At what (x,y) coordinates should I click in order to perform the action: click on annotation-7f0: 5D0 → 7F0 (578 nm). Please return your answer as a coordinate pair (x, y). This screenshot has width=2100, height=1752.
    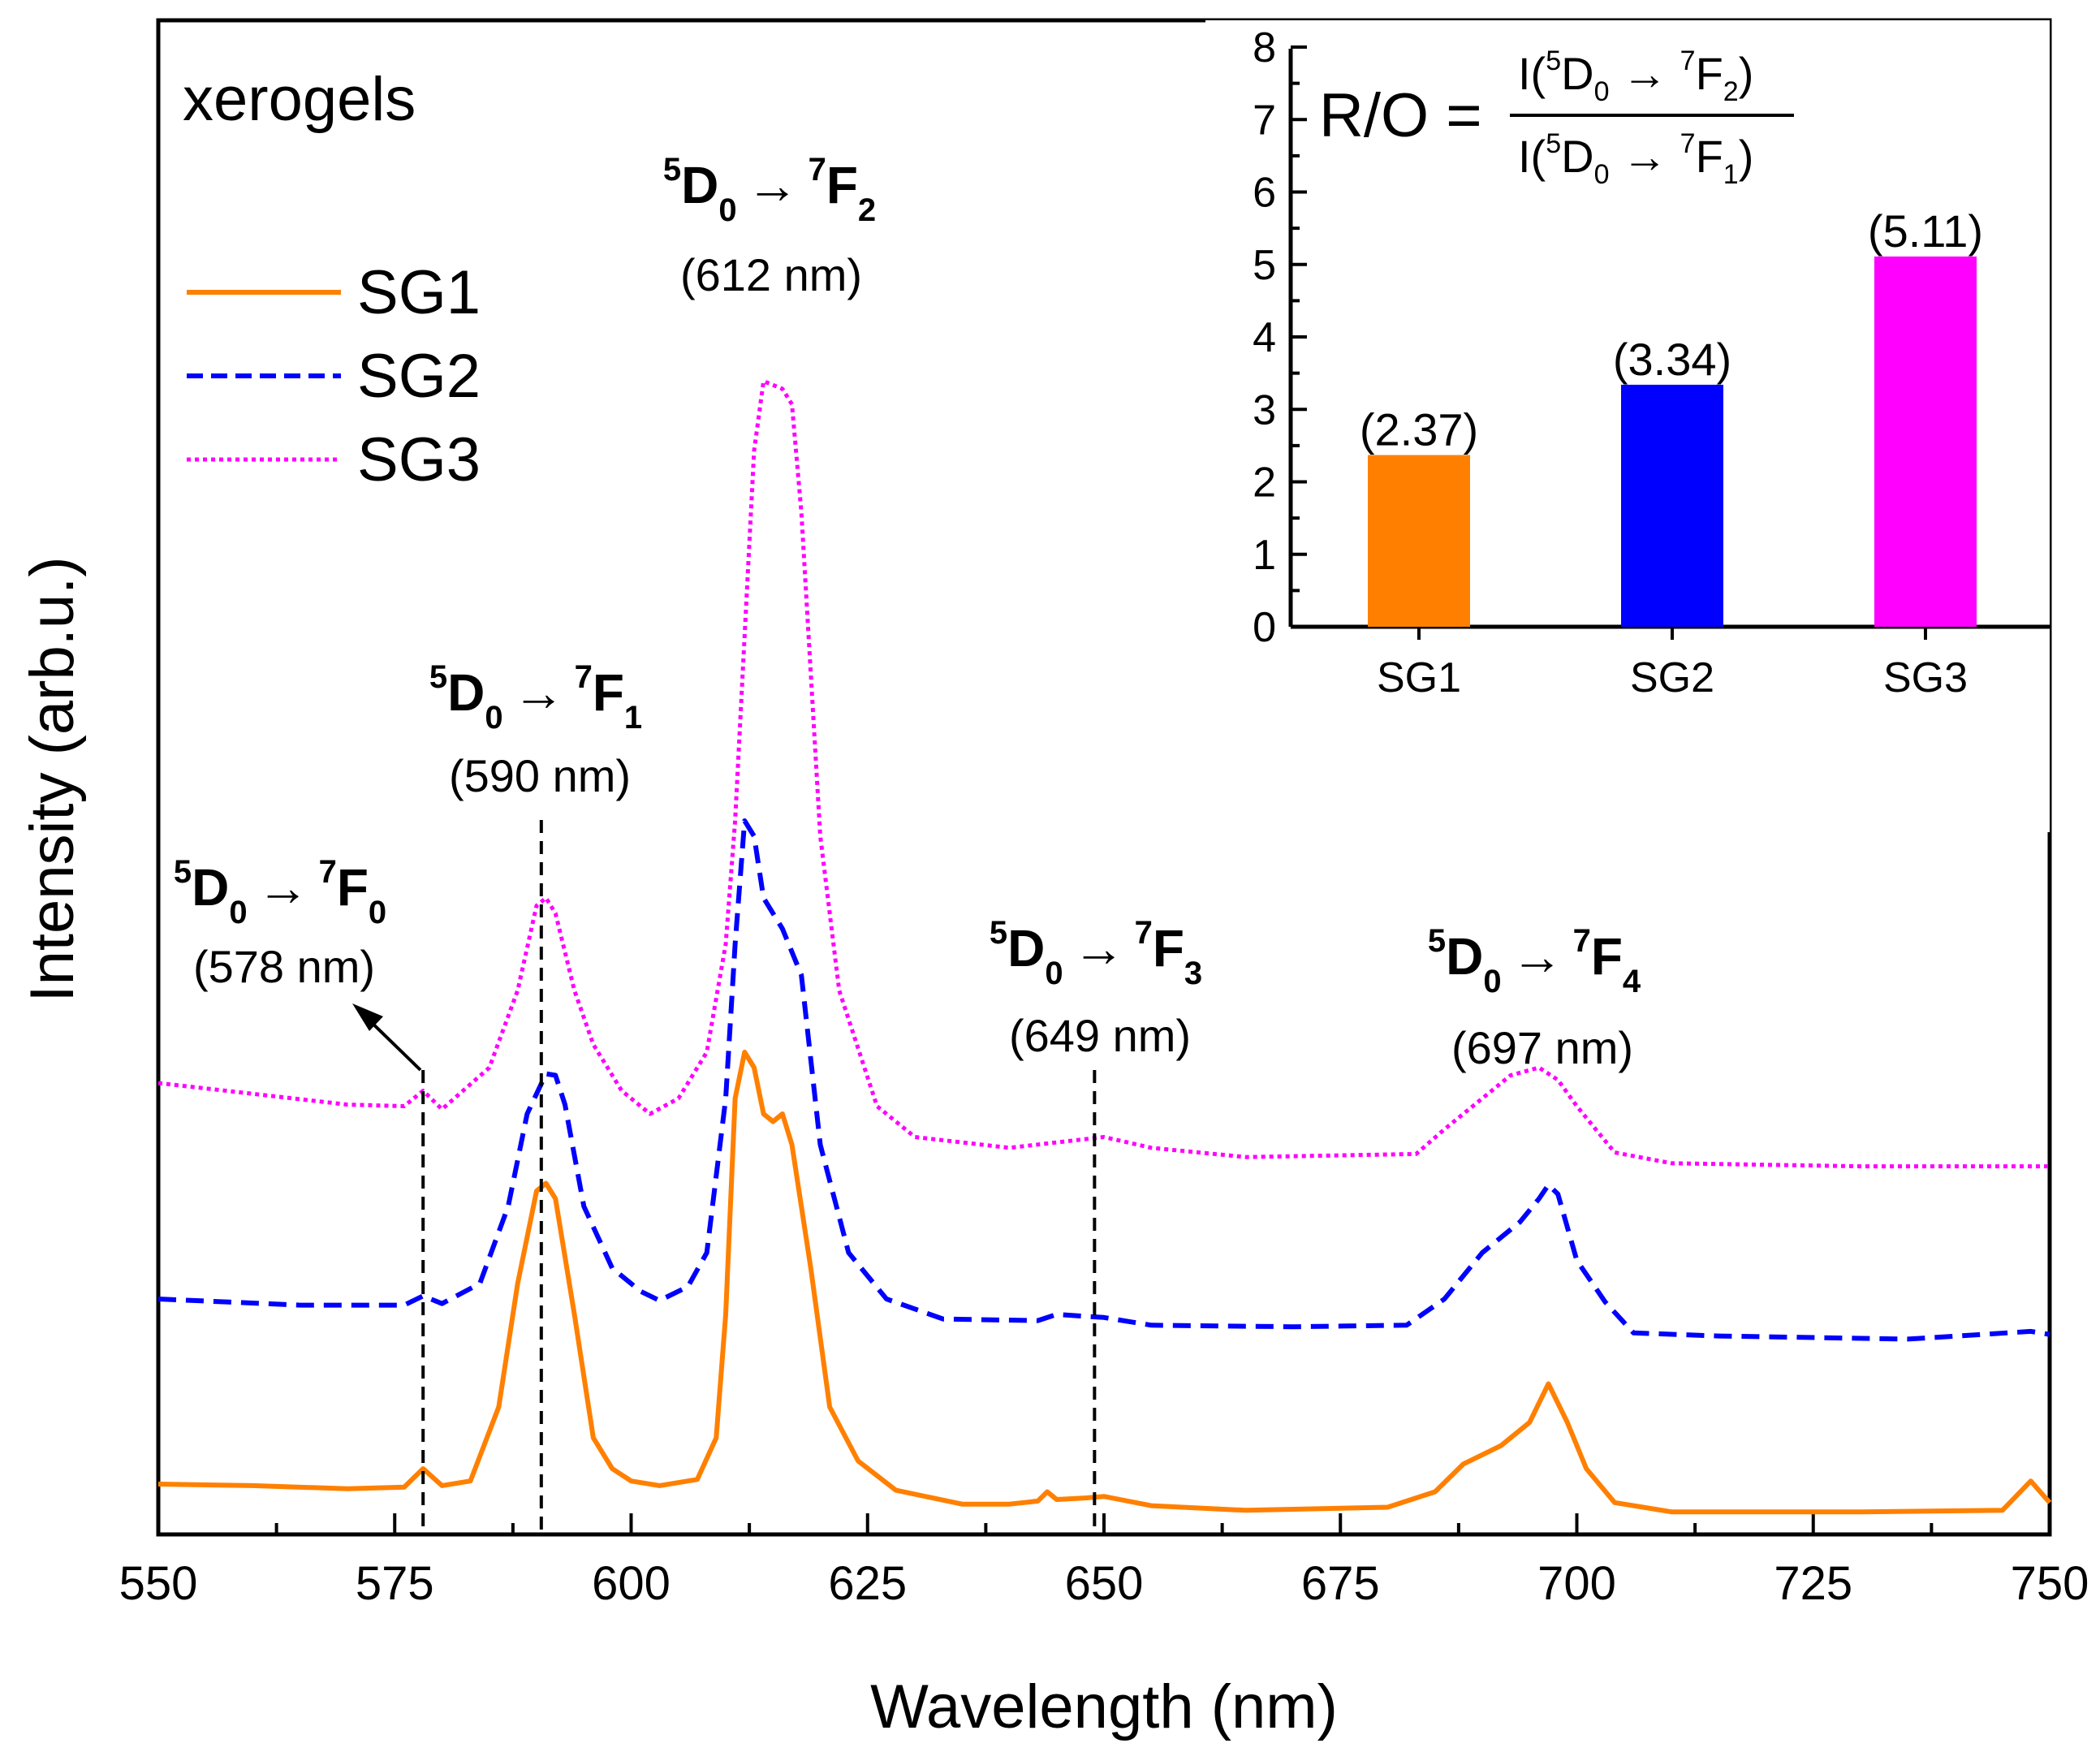
    Looking at the image, I should click on (298, 963).